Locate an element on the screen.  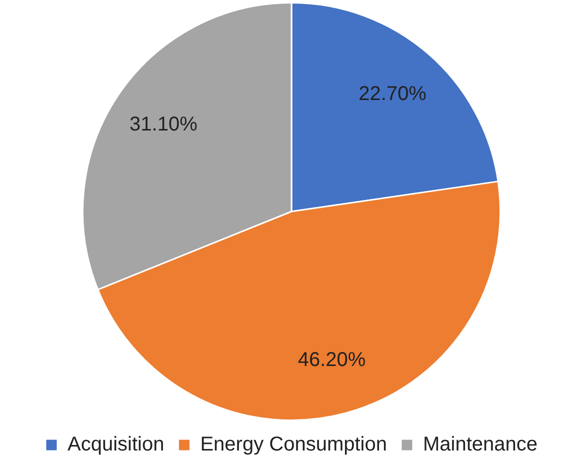
legend-label: Maintenance is located at coordinates (480, 445).